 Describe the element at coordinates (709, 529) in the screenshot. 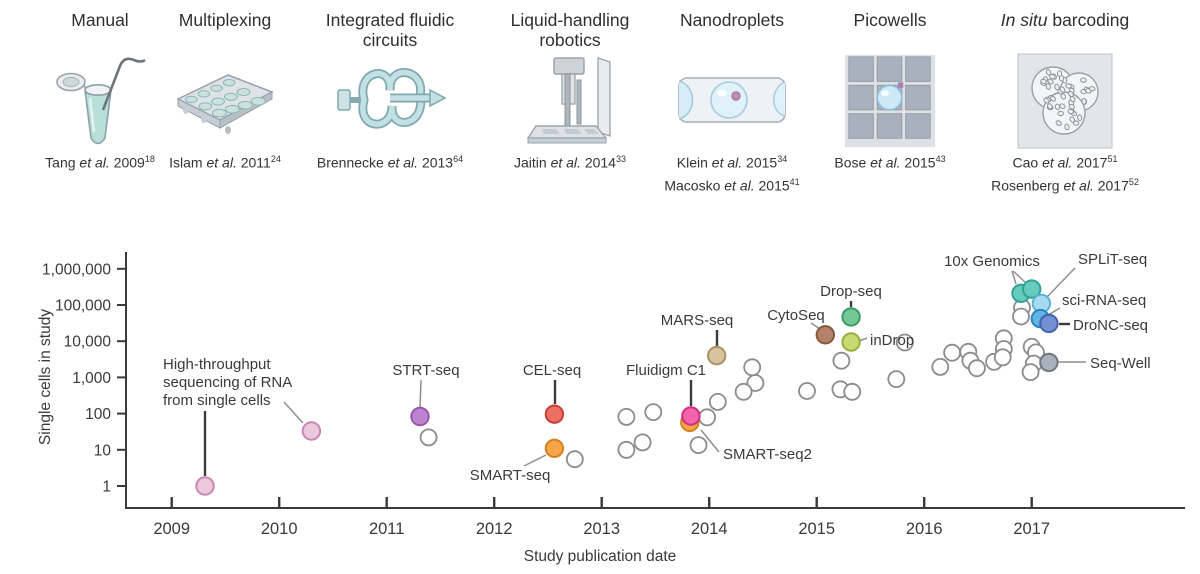

I see `x-tick-label: 2014` at that location.